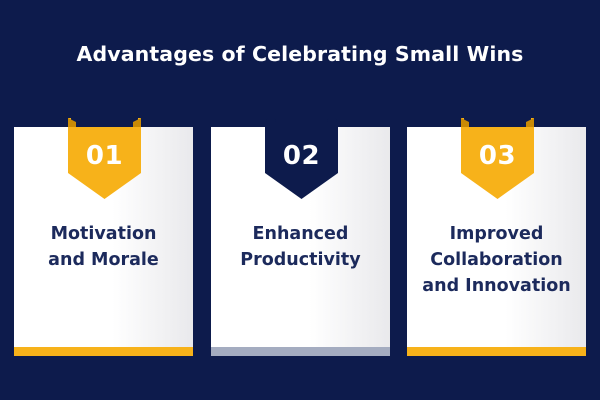 Image resolution: width=600 pixels, height=400 pixels. What do you see at coordinates (300, 260) in the screenshot?
I see `card-label-line: Productivity` at bounding box center [300, 260].